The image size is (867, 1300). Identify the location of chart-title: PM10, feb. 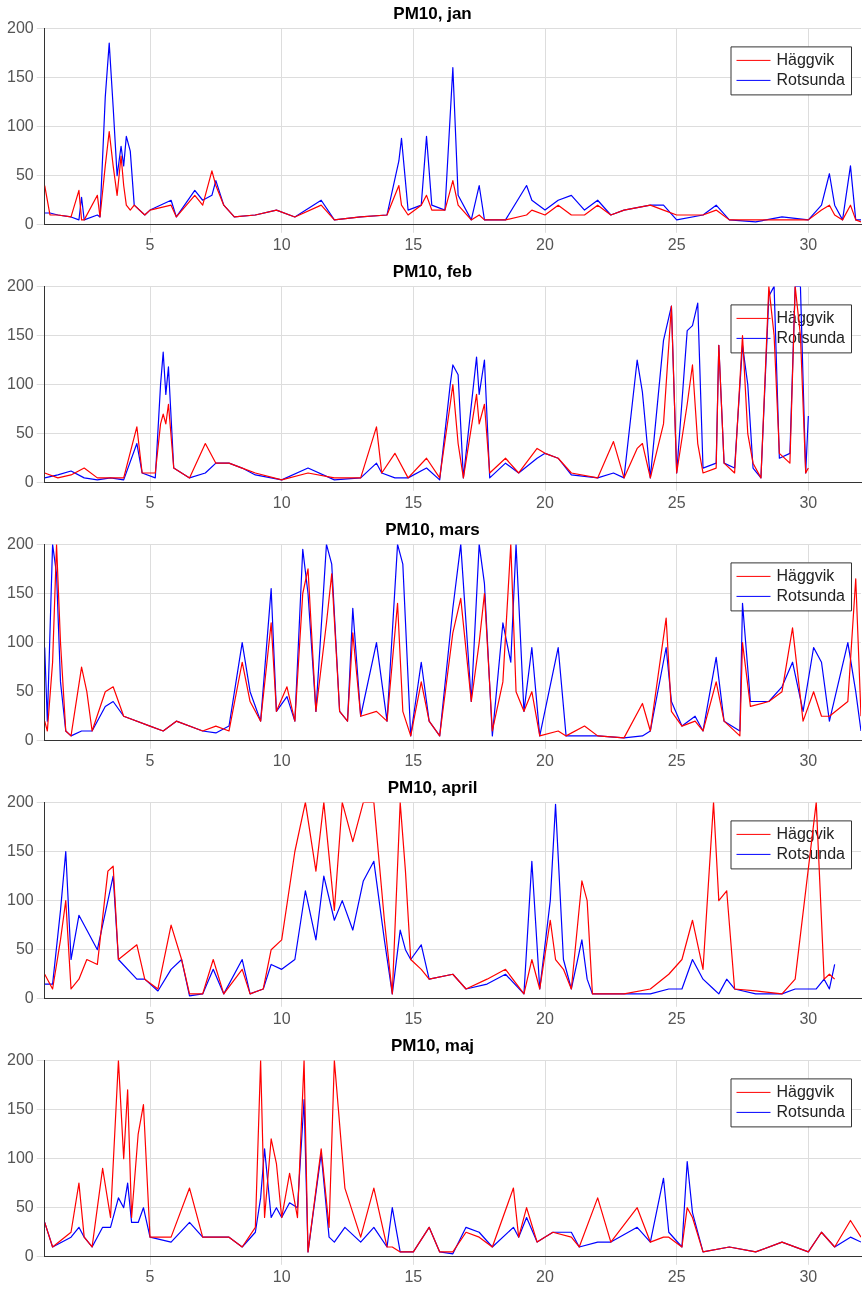
(432, 271).